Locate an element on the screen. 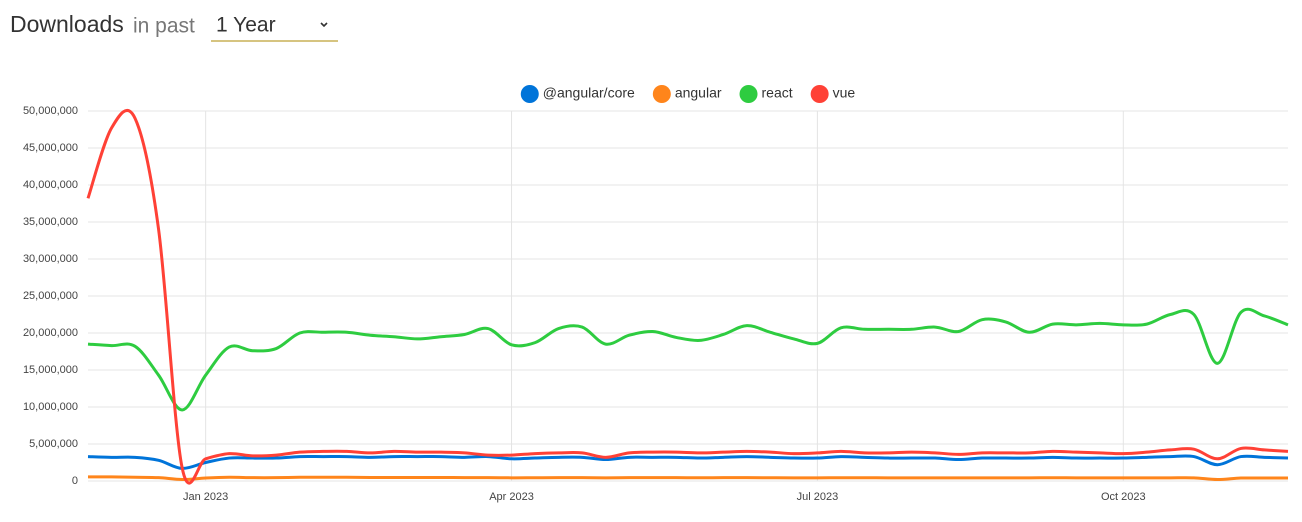  x-tick-label: Apr 2023 is located at coordinates (511, 497).